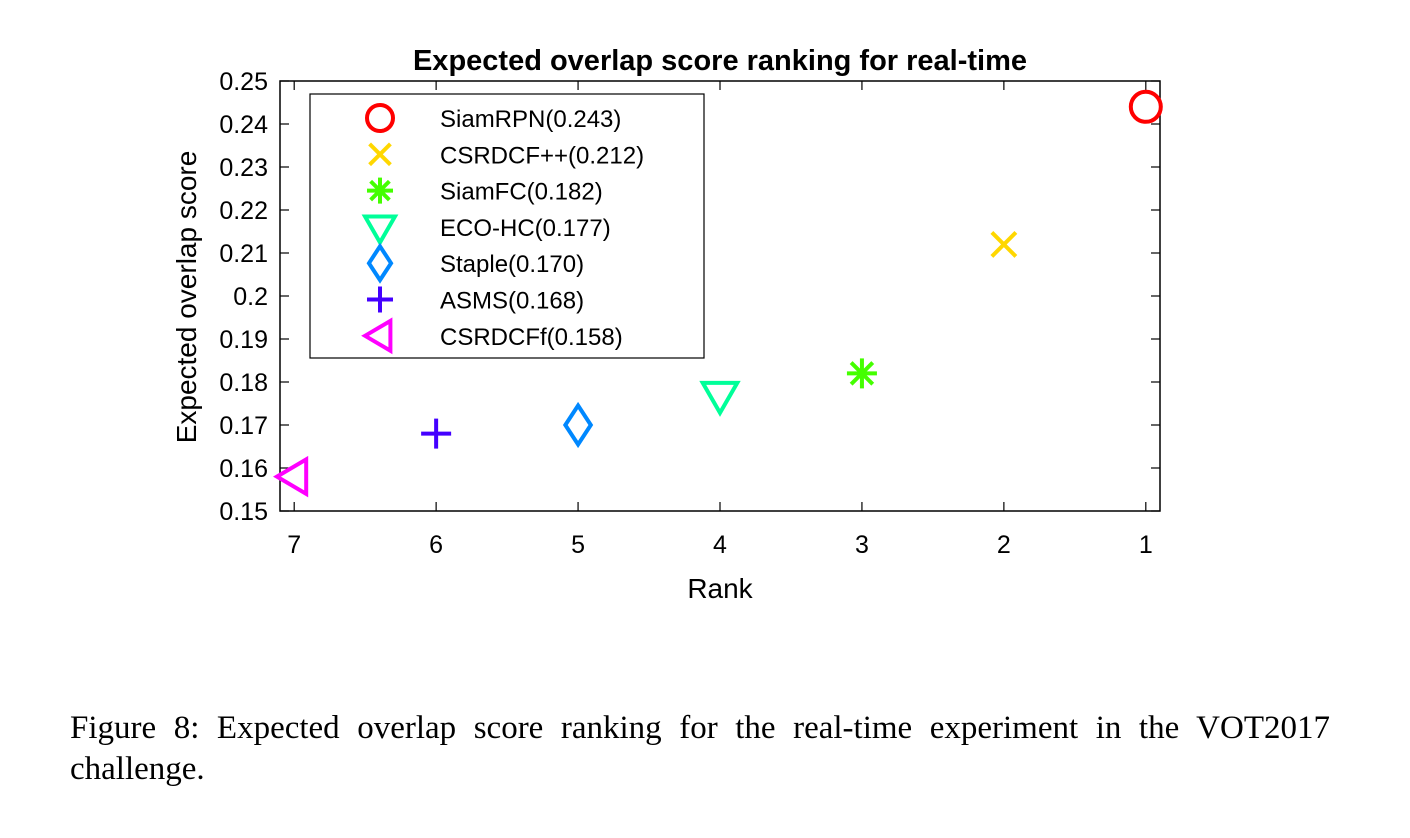 The width and height of the screenshot is (1410, 838). What do you see at coordinates (861, 373) in the screenshot?
I see `data-point-asterisk` at bounding box center [861, 373].